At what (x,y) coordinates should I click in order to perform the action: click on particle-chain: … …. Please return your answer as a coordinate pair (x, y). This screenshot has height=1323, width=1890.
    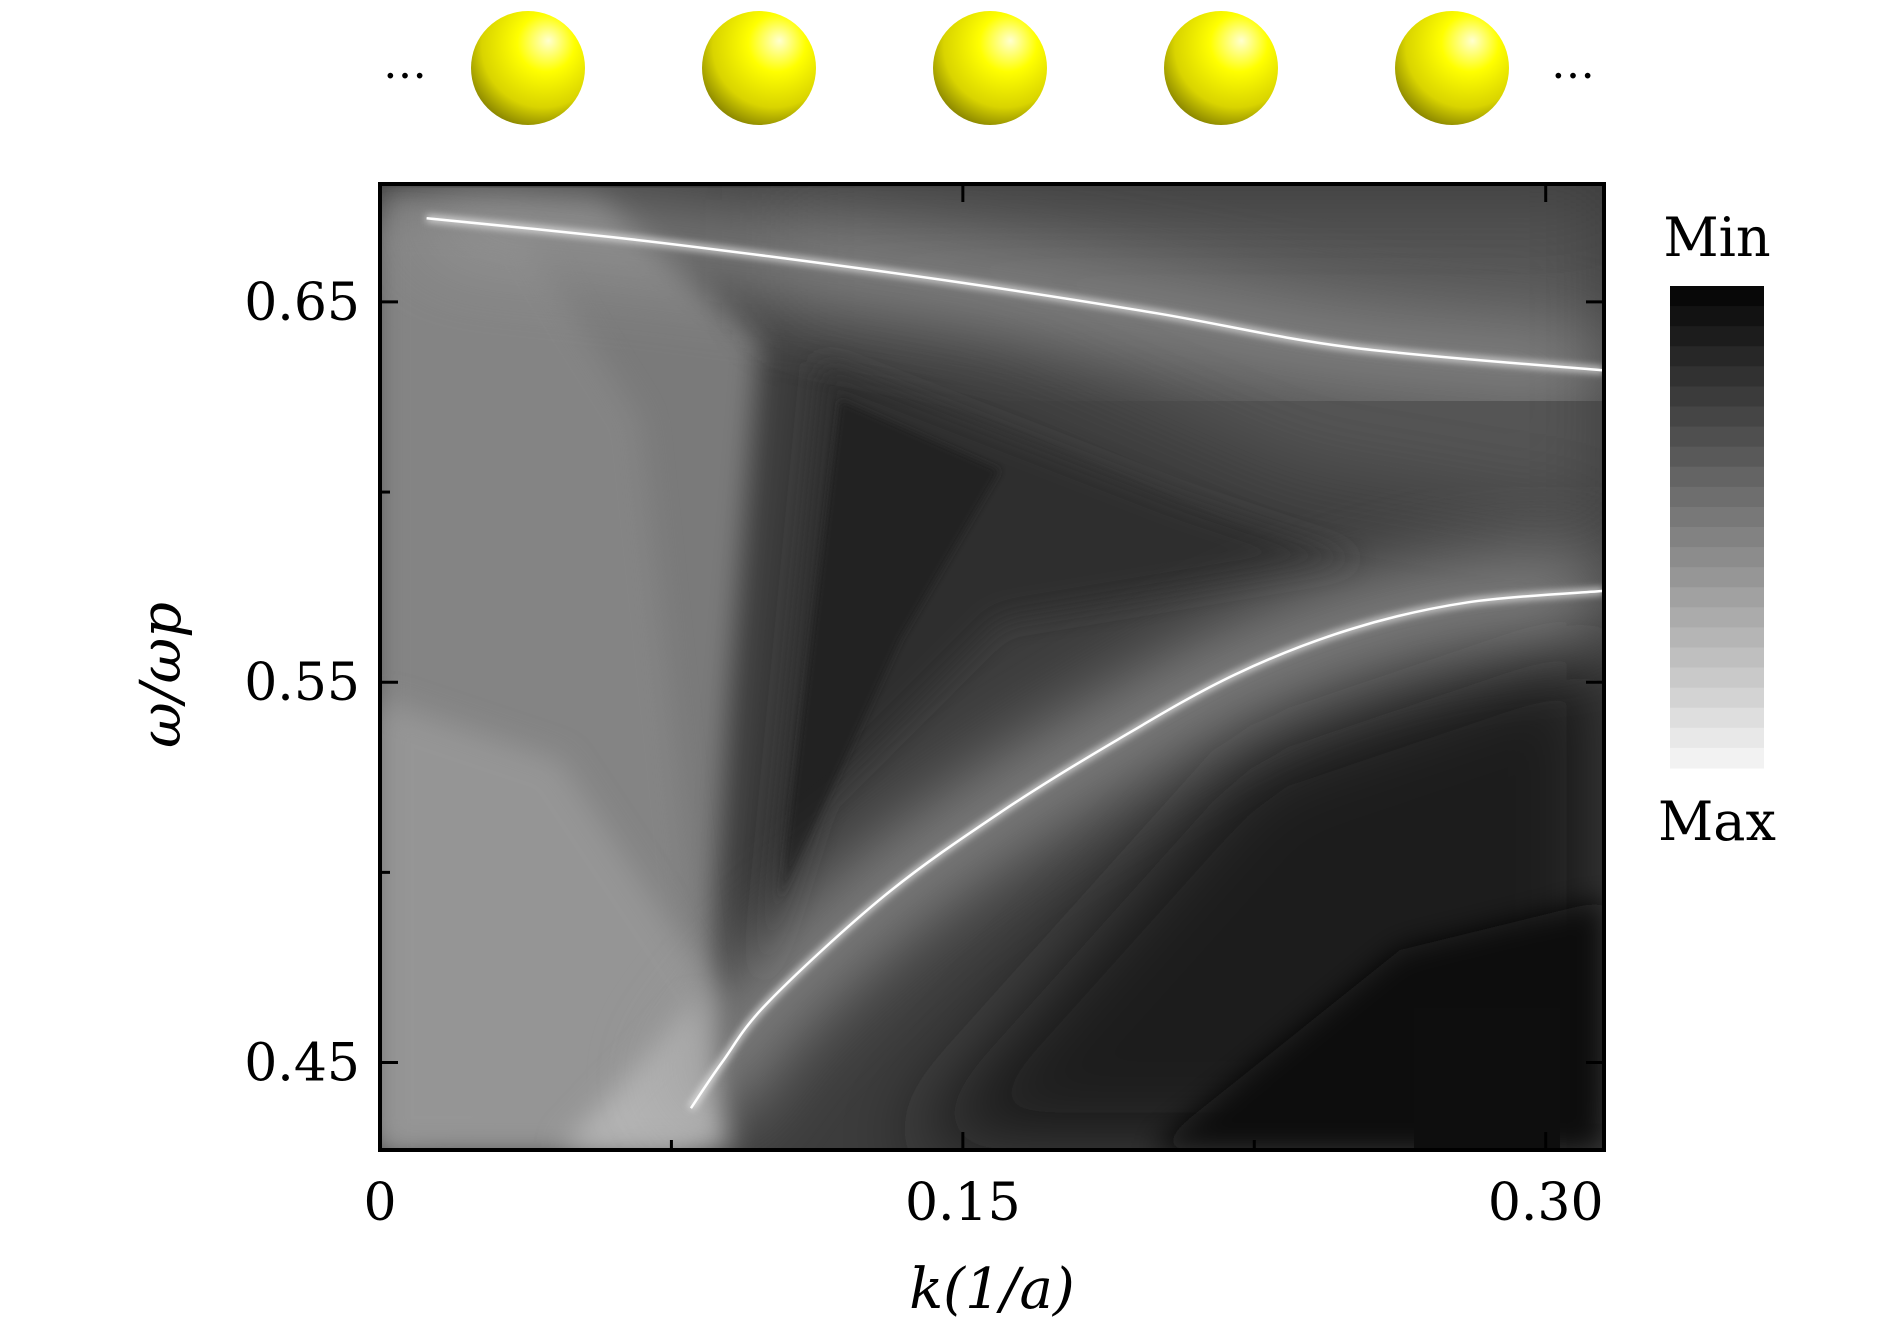
    Looking at the image, I should click on (989, 68).